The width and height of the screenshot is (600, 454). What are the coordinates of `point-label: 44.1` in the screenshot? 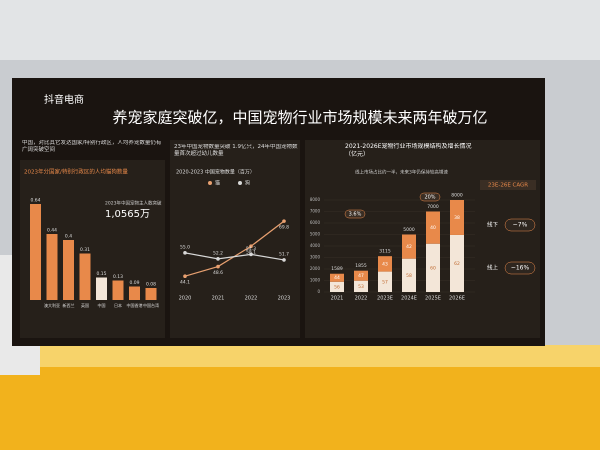 It's located at (185, 283).